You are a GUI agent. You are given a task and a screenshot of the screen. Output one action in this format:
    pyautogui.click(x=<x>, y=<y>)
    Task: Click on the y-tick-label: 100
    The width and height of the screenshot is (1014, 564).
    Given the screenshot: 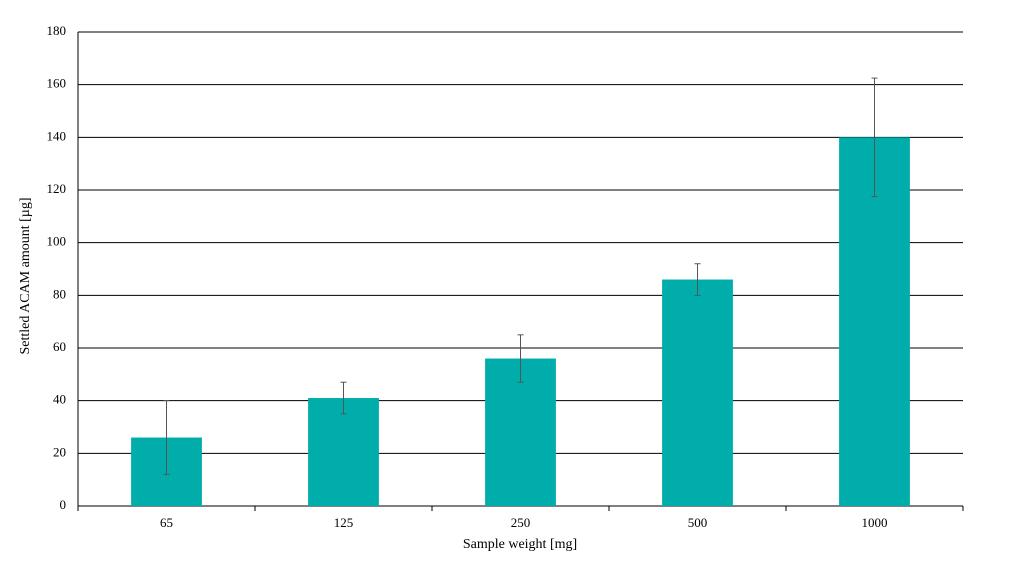 What is the action you would take?
    pyautogui.click(x=57, y=241)
    